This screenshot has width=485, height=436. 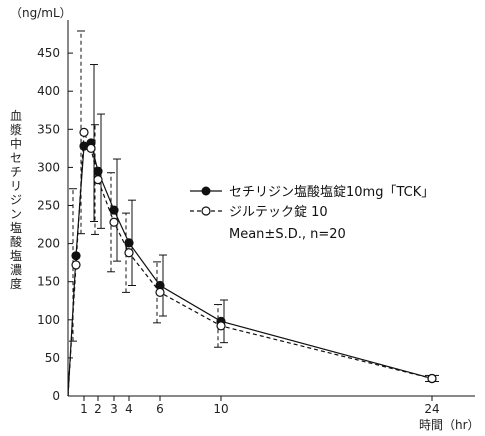 I want to click on y-axis-label: 血漿中セチリジン塩酸塩濃度, so click(x=16, y=200).